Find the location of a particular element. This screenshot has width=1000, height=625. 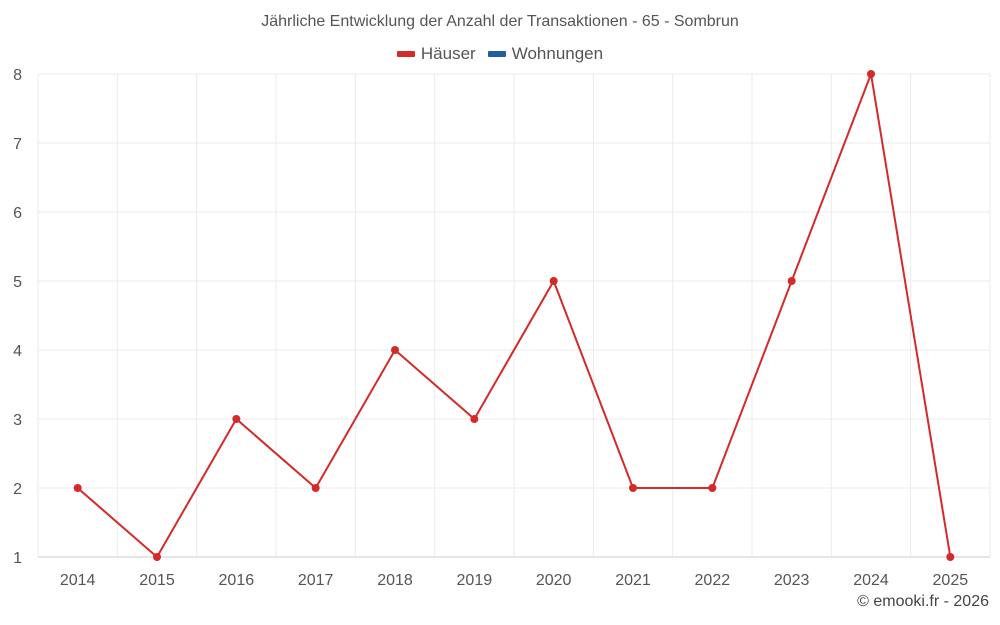

x-tick-label-2020: 2020 is located at coordinates (554, 580).